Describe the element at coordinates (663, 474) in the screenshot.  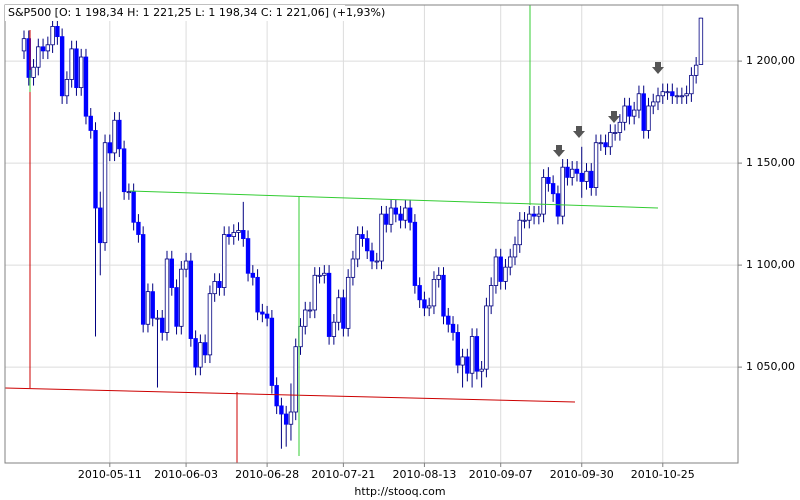
I see `x-tick-label: 2010-10-25` at that location.